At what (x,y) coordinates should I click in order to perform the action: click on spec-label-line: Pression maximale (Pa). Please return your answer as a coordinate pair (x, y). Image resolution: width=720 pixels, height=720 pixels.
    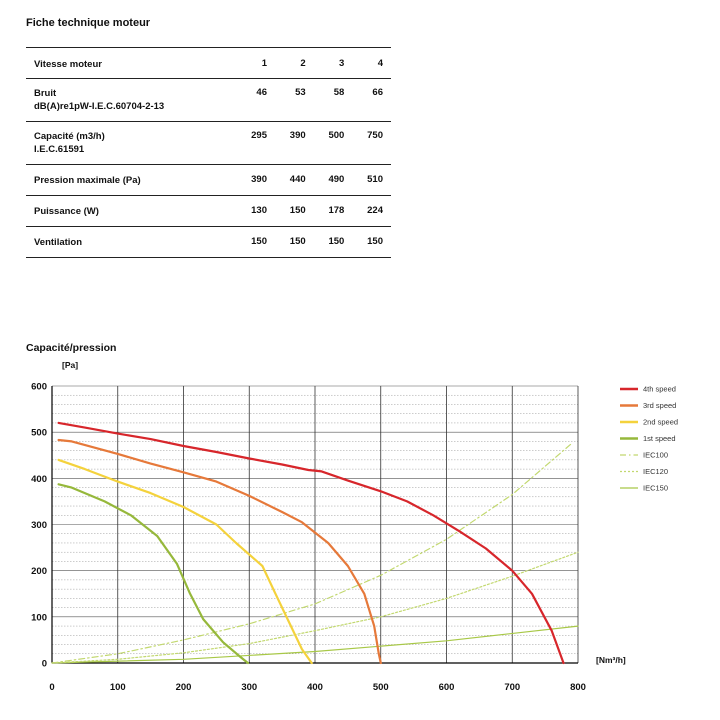
    Looking at the image, I should click on (87, 180).